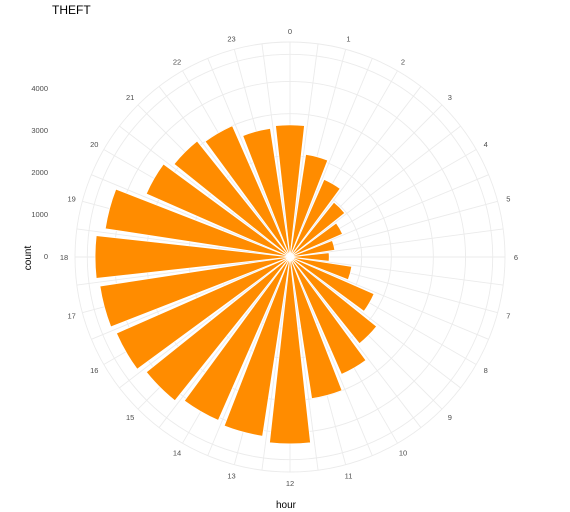 This screenshot has width=570, height=512. Describe the element at coordinates (177, 61) in the screenshot. I see `hour-label: 22` at that location.